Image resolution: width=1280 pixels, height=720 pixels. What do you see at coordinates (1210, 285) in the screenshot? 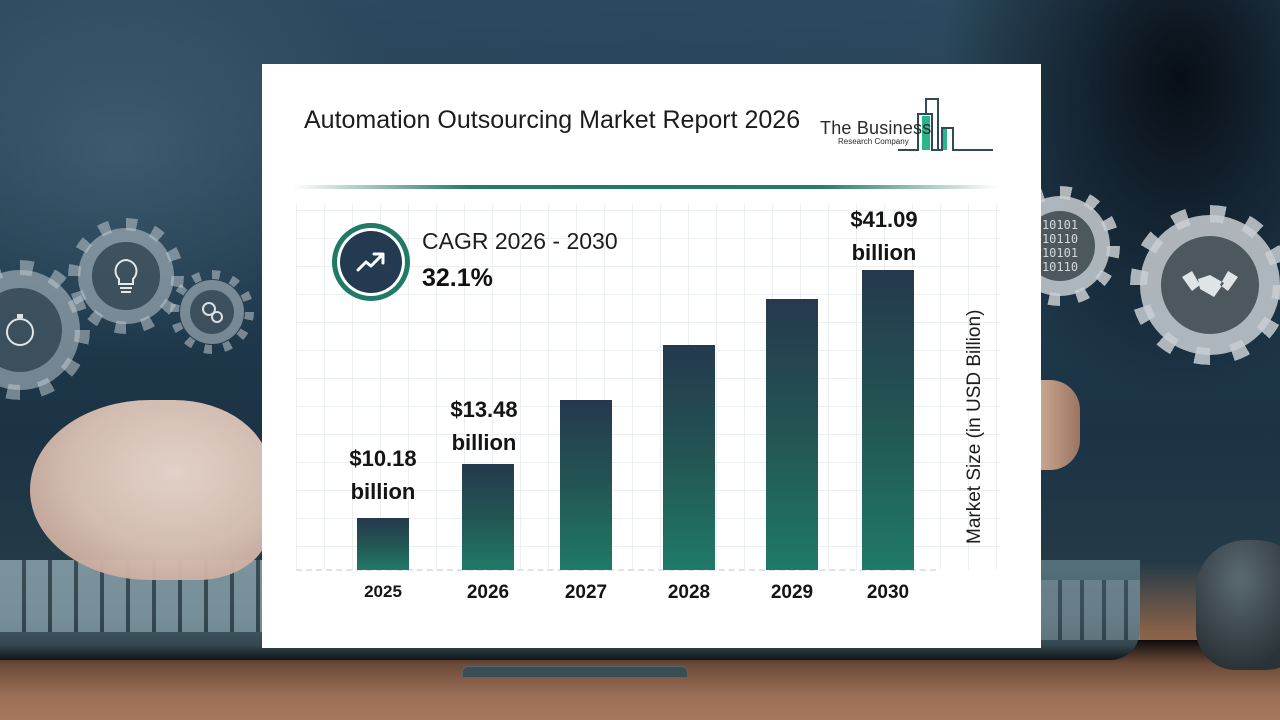
I see `handshake-gear-icon` at bounding box center [1210, 285].